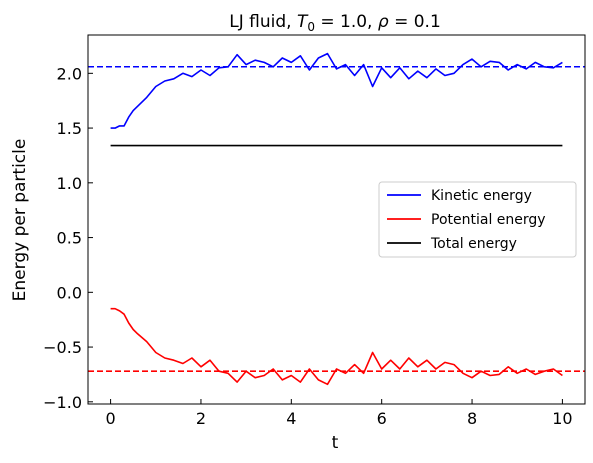  I want to click on x-axis-label: t, so click(335, 443).